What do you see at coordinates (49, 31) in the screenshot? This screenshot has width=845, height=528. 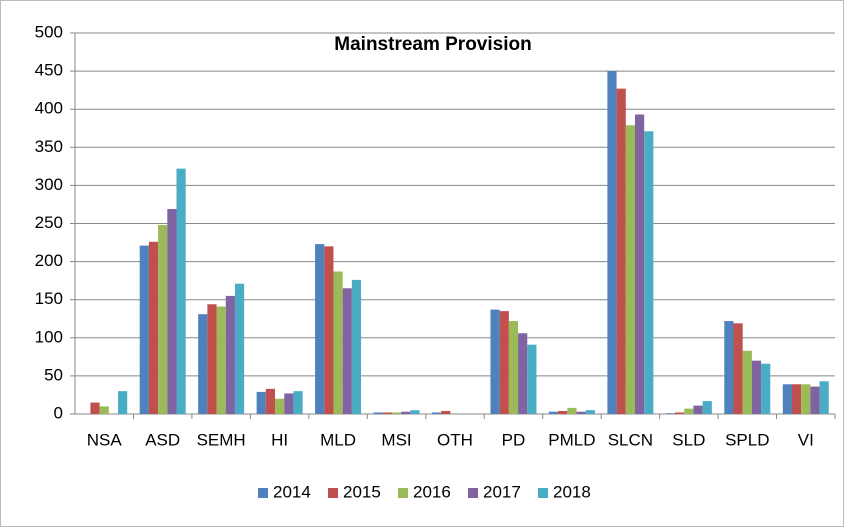 I see `y-tick-label: 500` at bounding box center [49, 31].